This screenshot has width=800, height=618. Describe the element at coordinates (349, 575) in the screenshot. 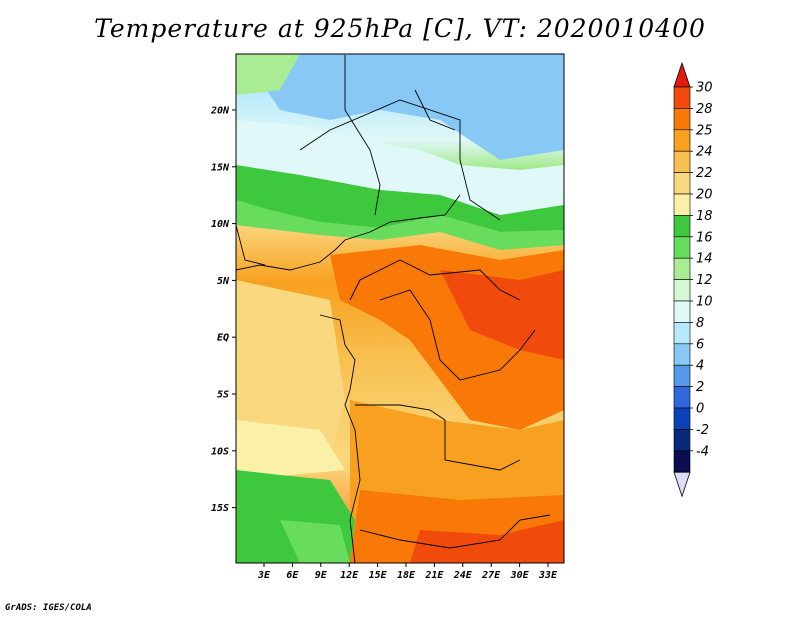

I see `lon-label: 12E` at that location.